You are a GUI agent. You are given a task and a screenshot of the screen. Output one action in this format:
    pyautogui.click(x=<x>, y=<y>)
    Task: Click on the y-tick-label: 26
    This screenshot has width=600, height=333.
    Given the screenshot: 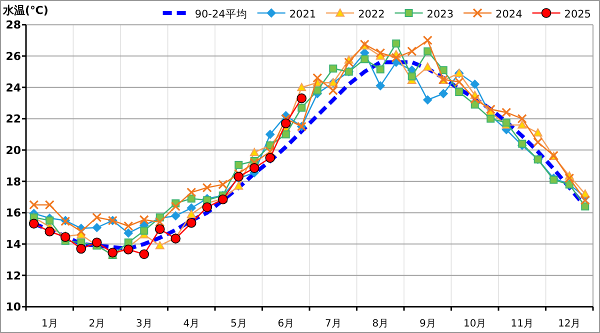 What is the action you would take?
    pyautogui.click(x=14, y=57)
    